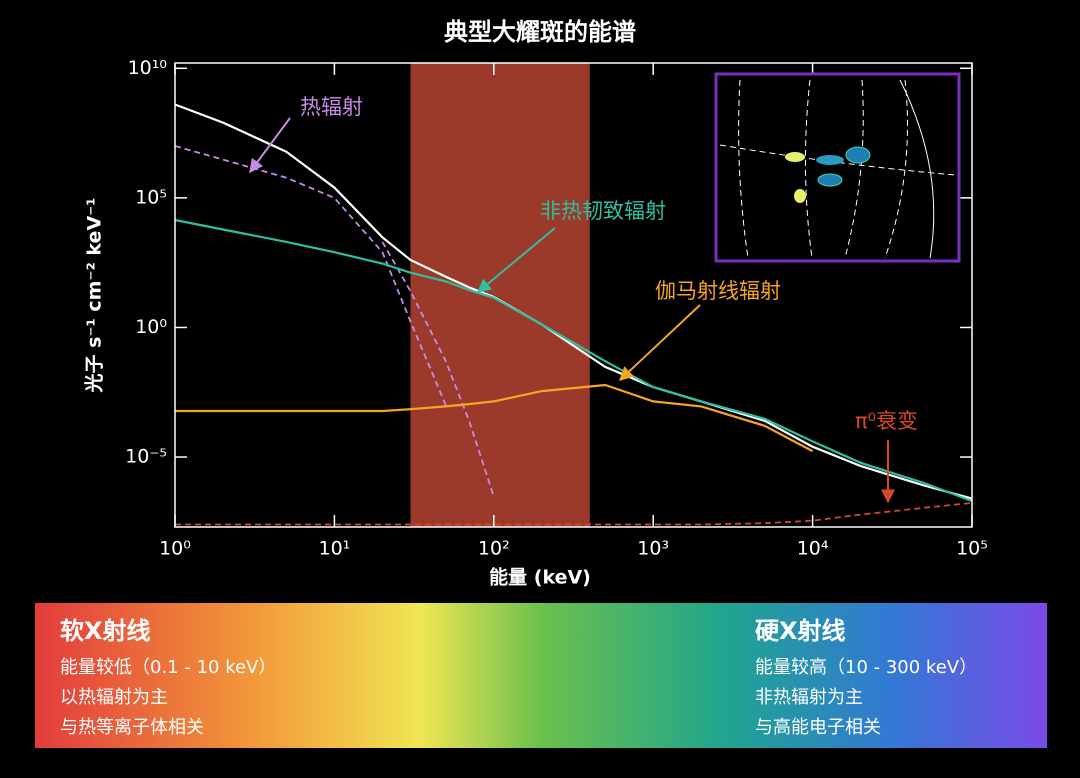 Image resolution: width=1080 pixels, height=778 pixels. What do you see at coordinates (105, 631) in the screenshot?
I see `band-title: 软X射线` at bounding box center [105, 631].